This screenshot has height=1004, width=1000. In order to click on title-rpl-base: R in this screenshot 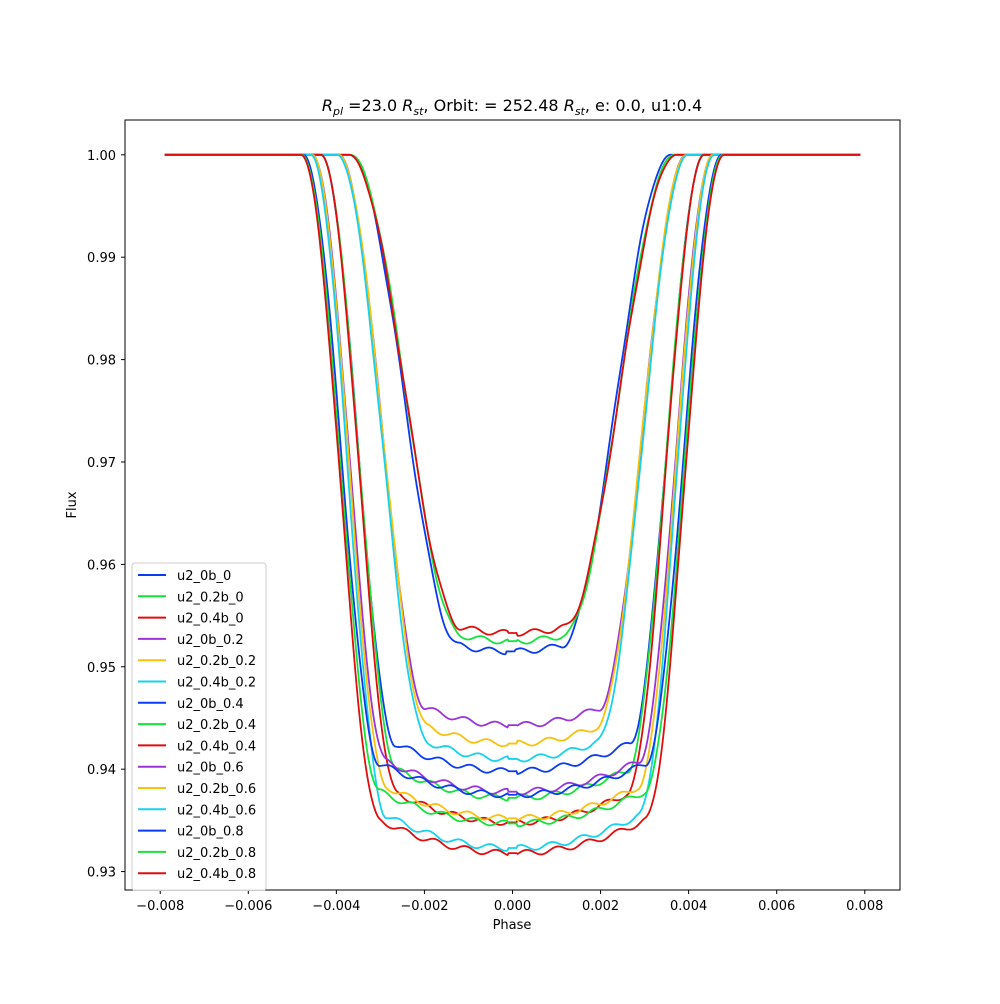, I will do `click(327, 105)`.